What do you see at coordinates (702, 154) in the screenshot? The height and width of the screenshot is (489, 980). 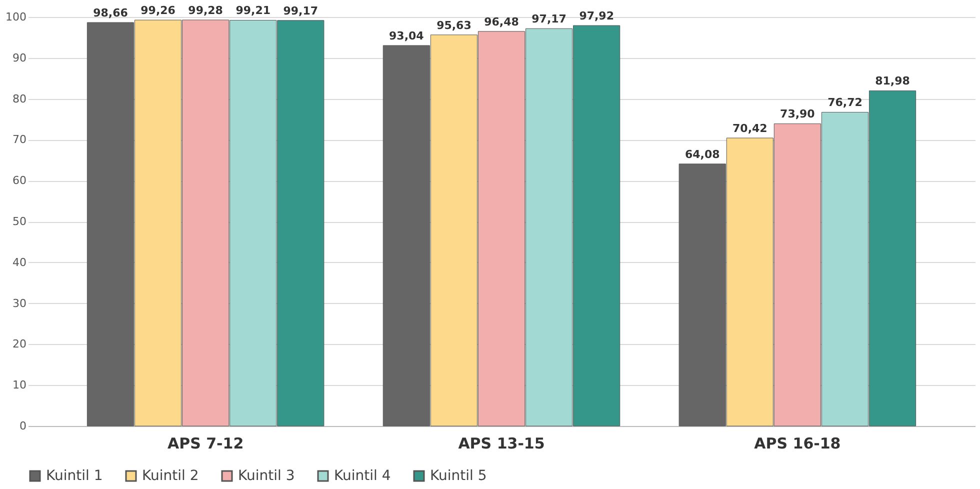 I see `data-label: 64,08` at bounding box center [702, 154].